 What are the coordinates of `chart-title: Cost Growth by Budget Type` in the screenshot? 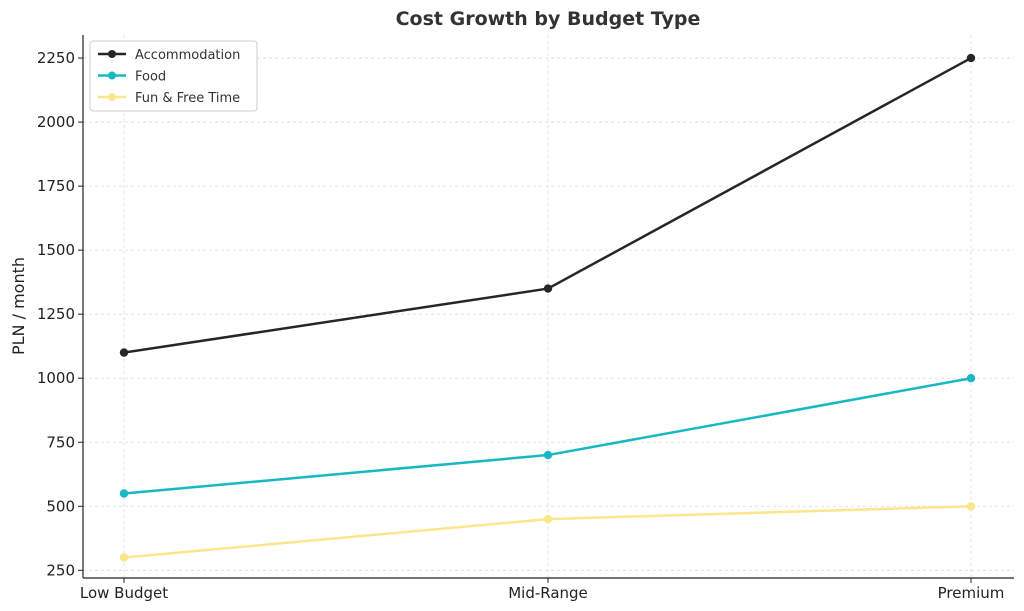 It's located at (548, 19).